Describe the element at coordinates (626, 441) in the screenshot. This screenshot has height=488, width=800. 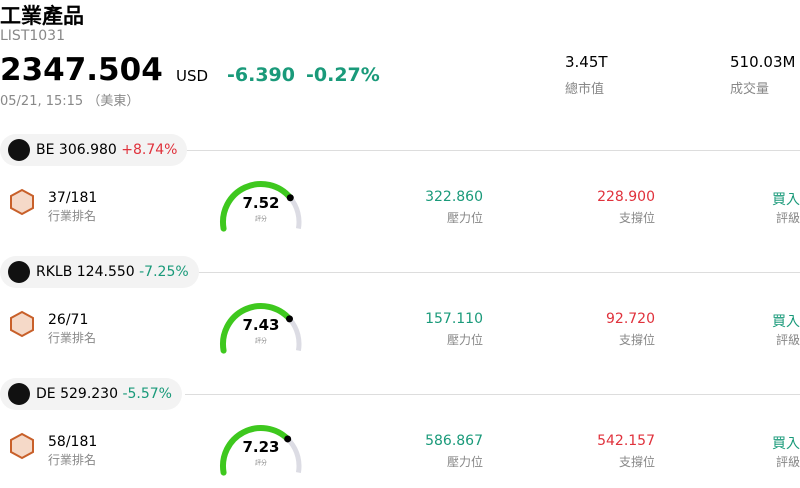
I see `support: 542.157` at that location.